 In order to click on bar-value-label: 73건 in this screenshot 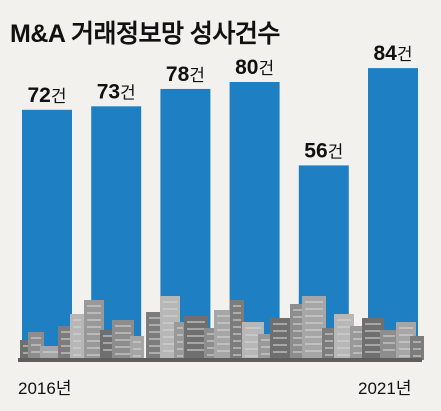, I will do `click(116, 91)`.